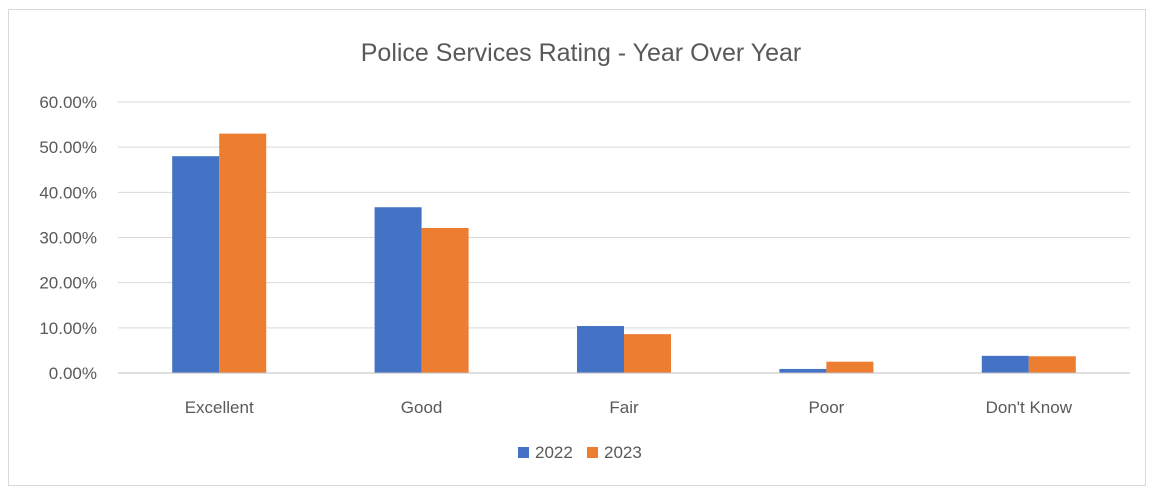 This screenshot has width=1157, height=493. I want to click on legend-swatch-2023, so click(592, 452).